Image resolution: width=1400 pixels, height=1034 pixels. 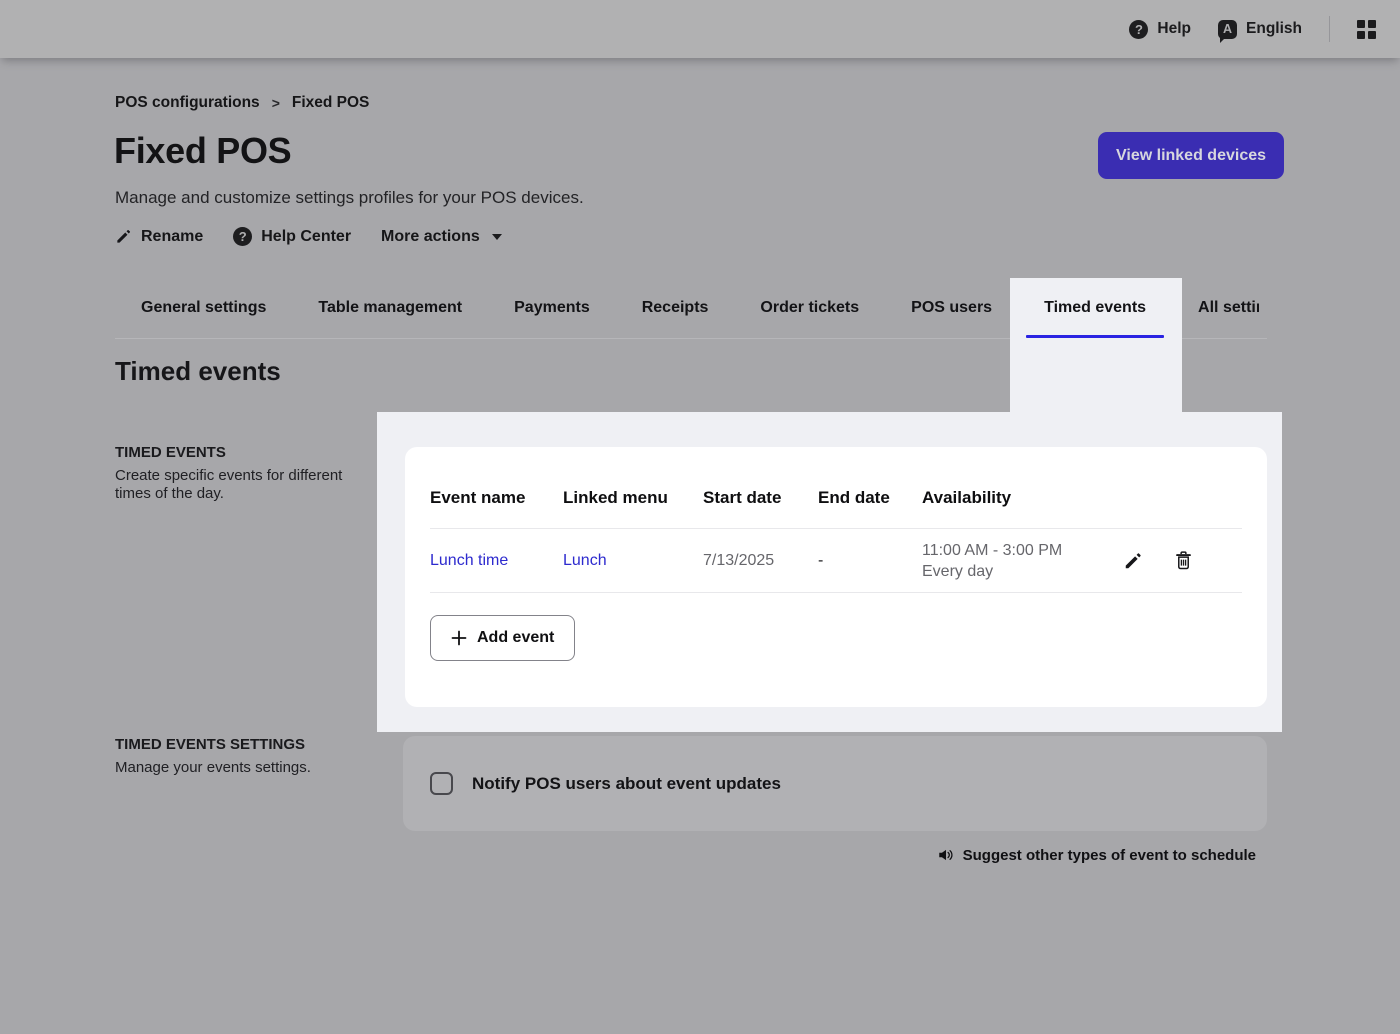 What do you see at coordinates (835, 783) in the screenshot?
I see `events-settings-card: Notify POS users about event updates` at bounding box center [835, 783].